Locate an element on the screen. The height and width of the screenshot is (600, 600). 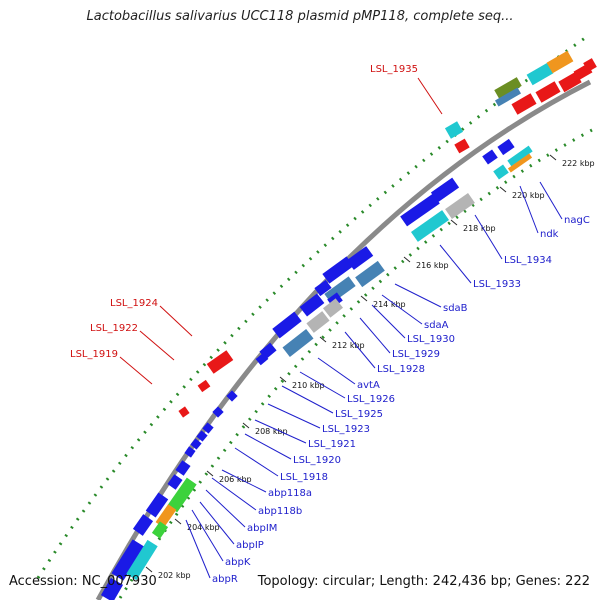
gene-label-LSL_1920: LSL_1920 is located at coordinates (317, 460).